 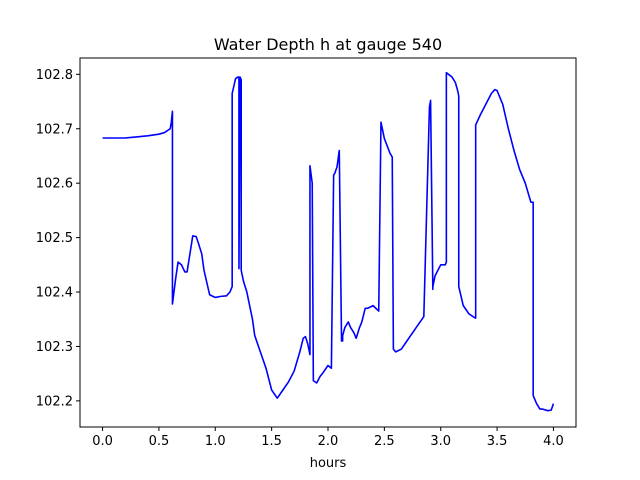 What do you see at coordinates (54, 184) in the screenshot?
I see `y-tick-label: 102.6` at bounding box center [54, 184].